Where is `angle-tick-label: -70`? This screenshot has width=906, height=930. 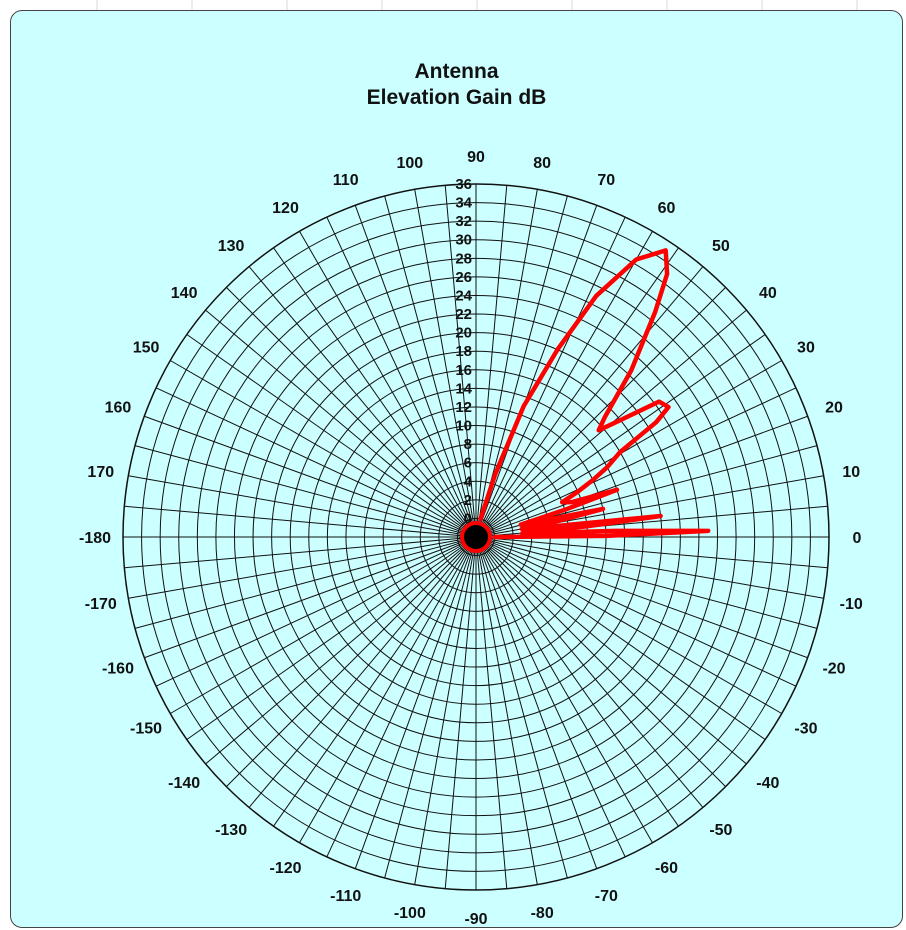
angle-tick-label: -70 is located at coordinates (606, 896).